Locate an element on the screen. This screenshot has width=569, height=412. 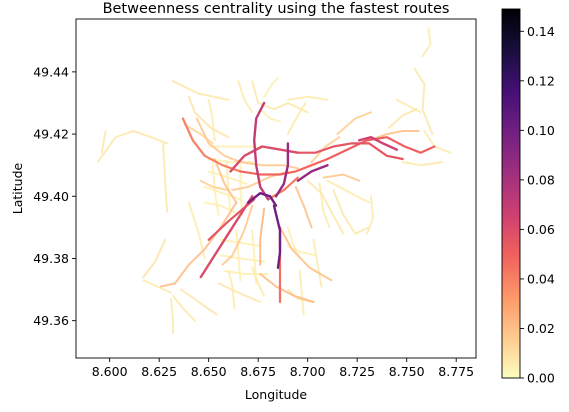
colorbar-tick-label: 0.04 is located at coordinates (541, 278).